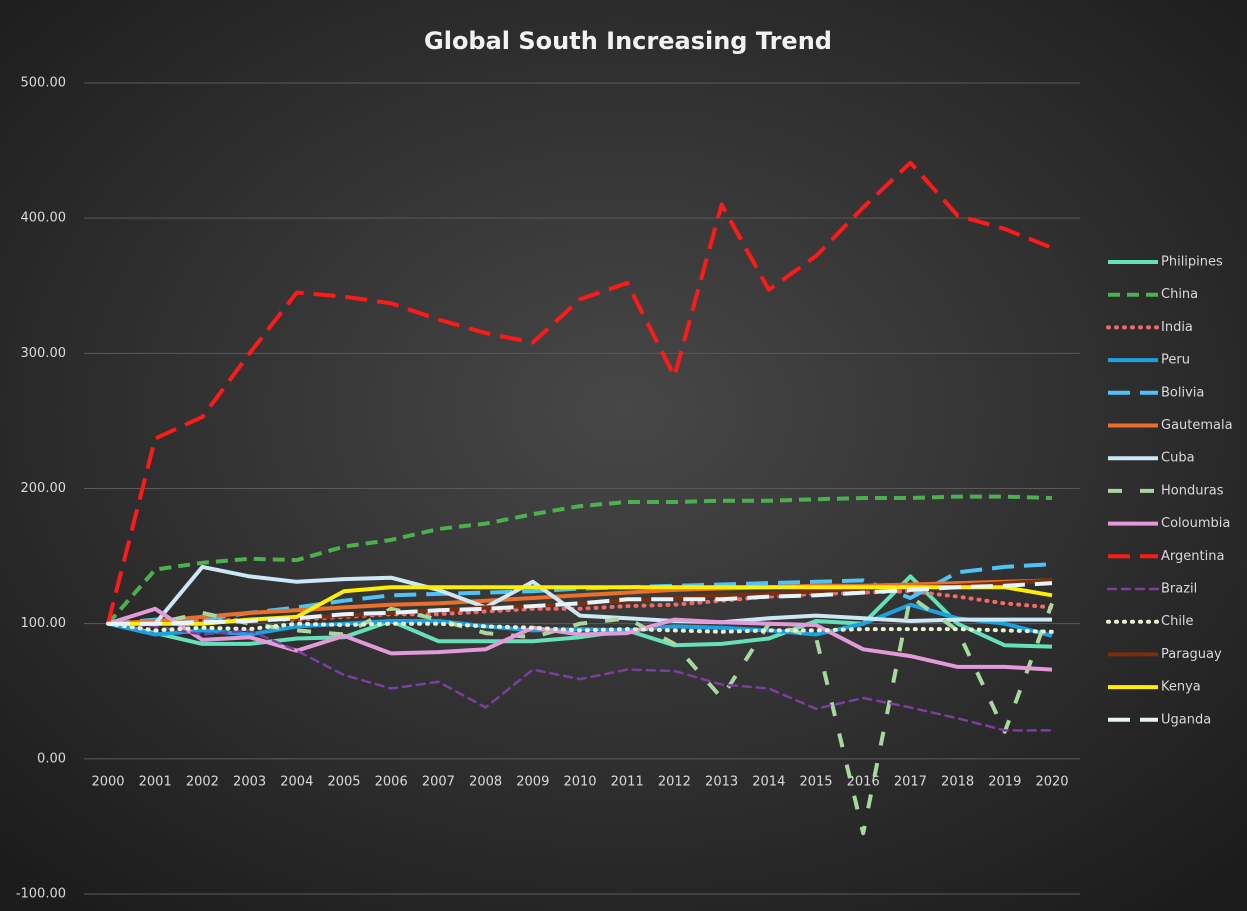 This screenshot has height=911, width=1247. What do you see at coordinates (579, 782) in the screenshot?
I see `x-tick-label: 2010` at bounding box center [579, 782].